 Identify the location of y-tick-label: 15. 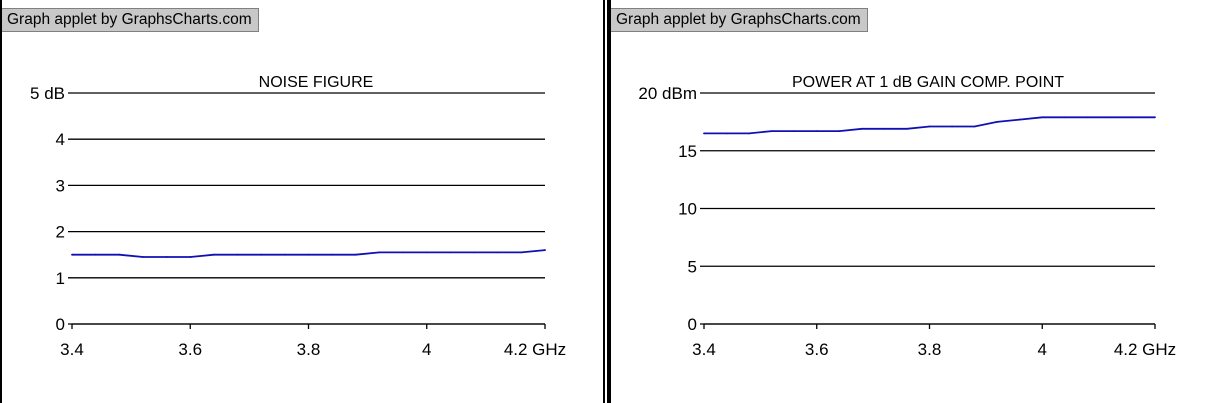
(687, 151).